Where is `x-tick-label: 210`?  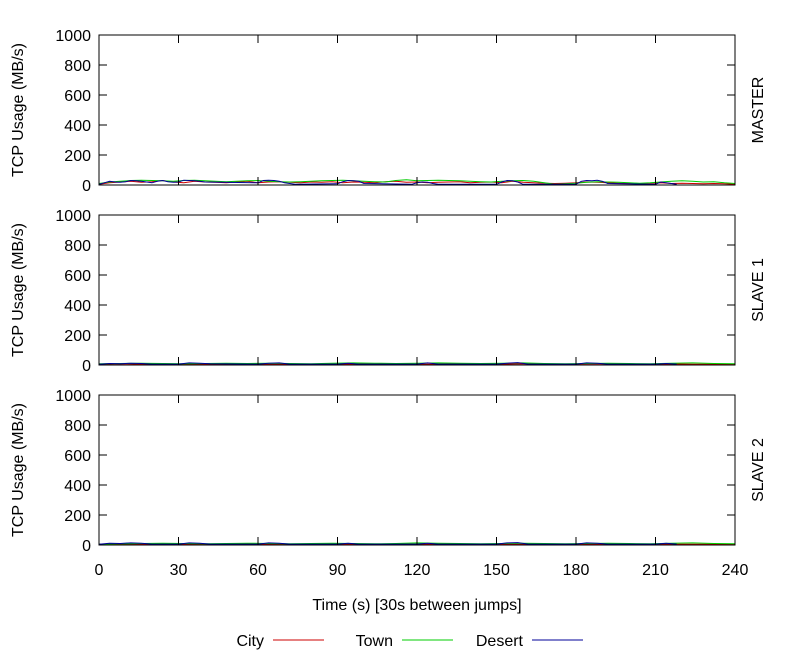
x-tick-label: 210 is located at coordinates (655, 570).